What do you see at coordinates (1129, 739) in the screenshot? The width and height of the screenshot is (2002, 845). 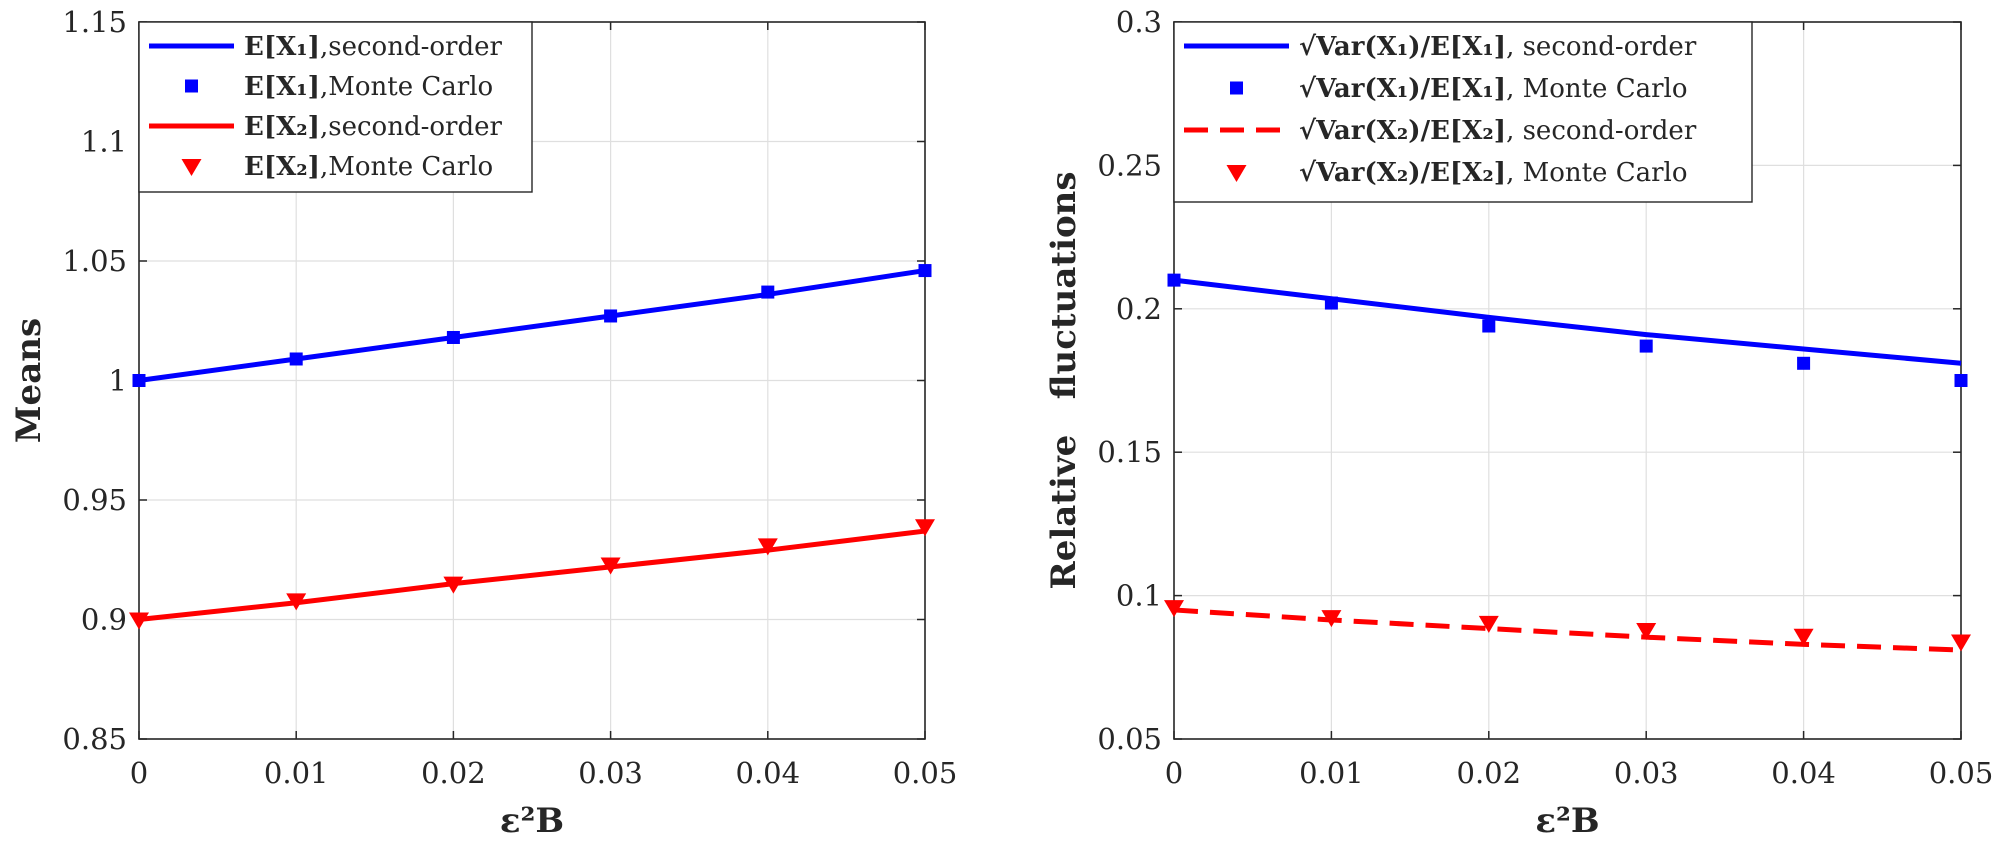 I see `y-tick-label: 0.05` at bounding box center [1129, 739].